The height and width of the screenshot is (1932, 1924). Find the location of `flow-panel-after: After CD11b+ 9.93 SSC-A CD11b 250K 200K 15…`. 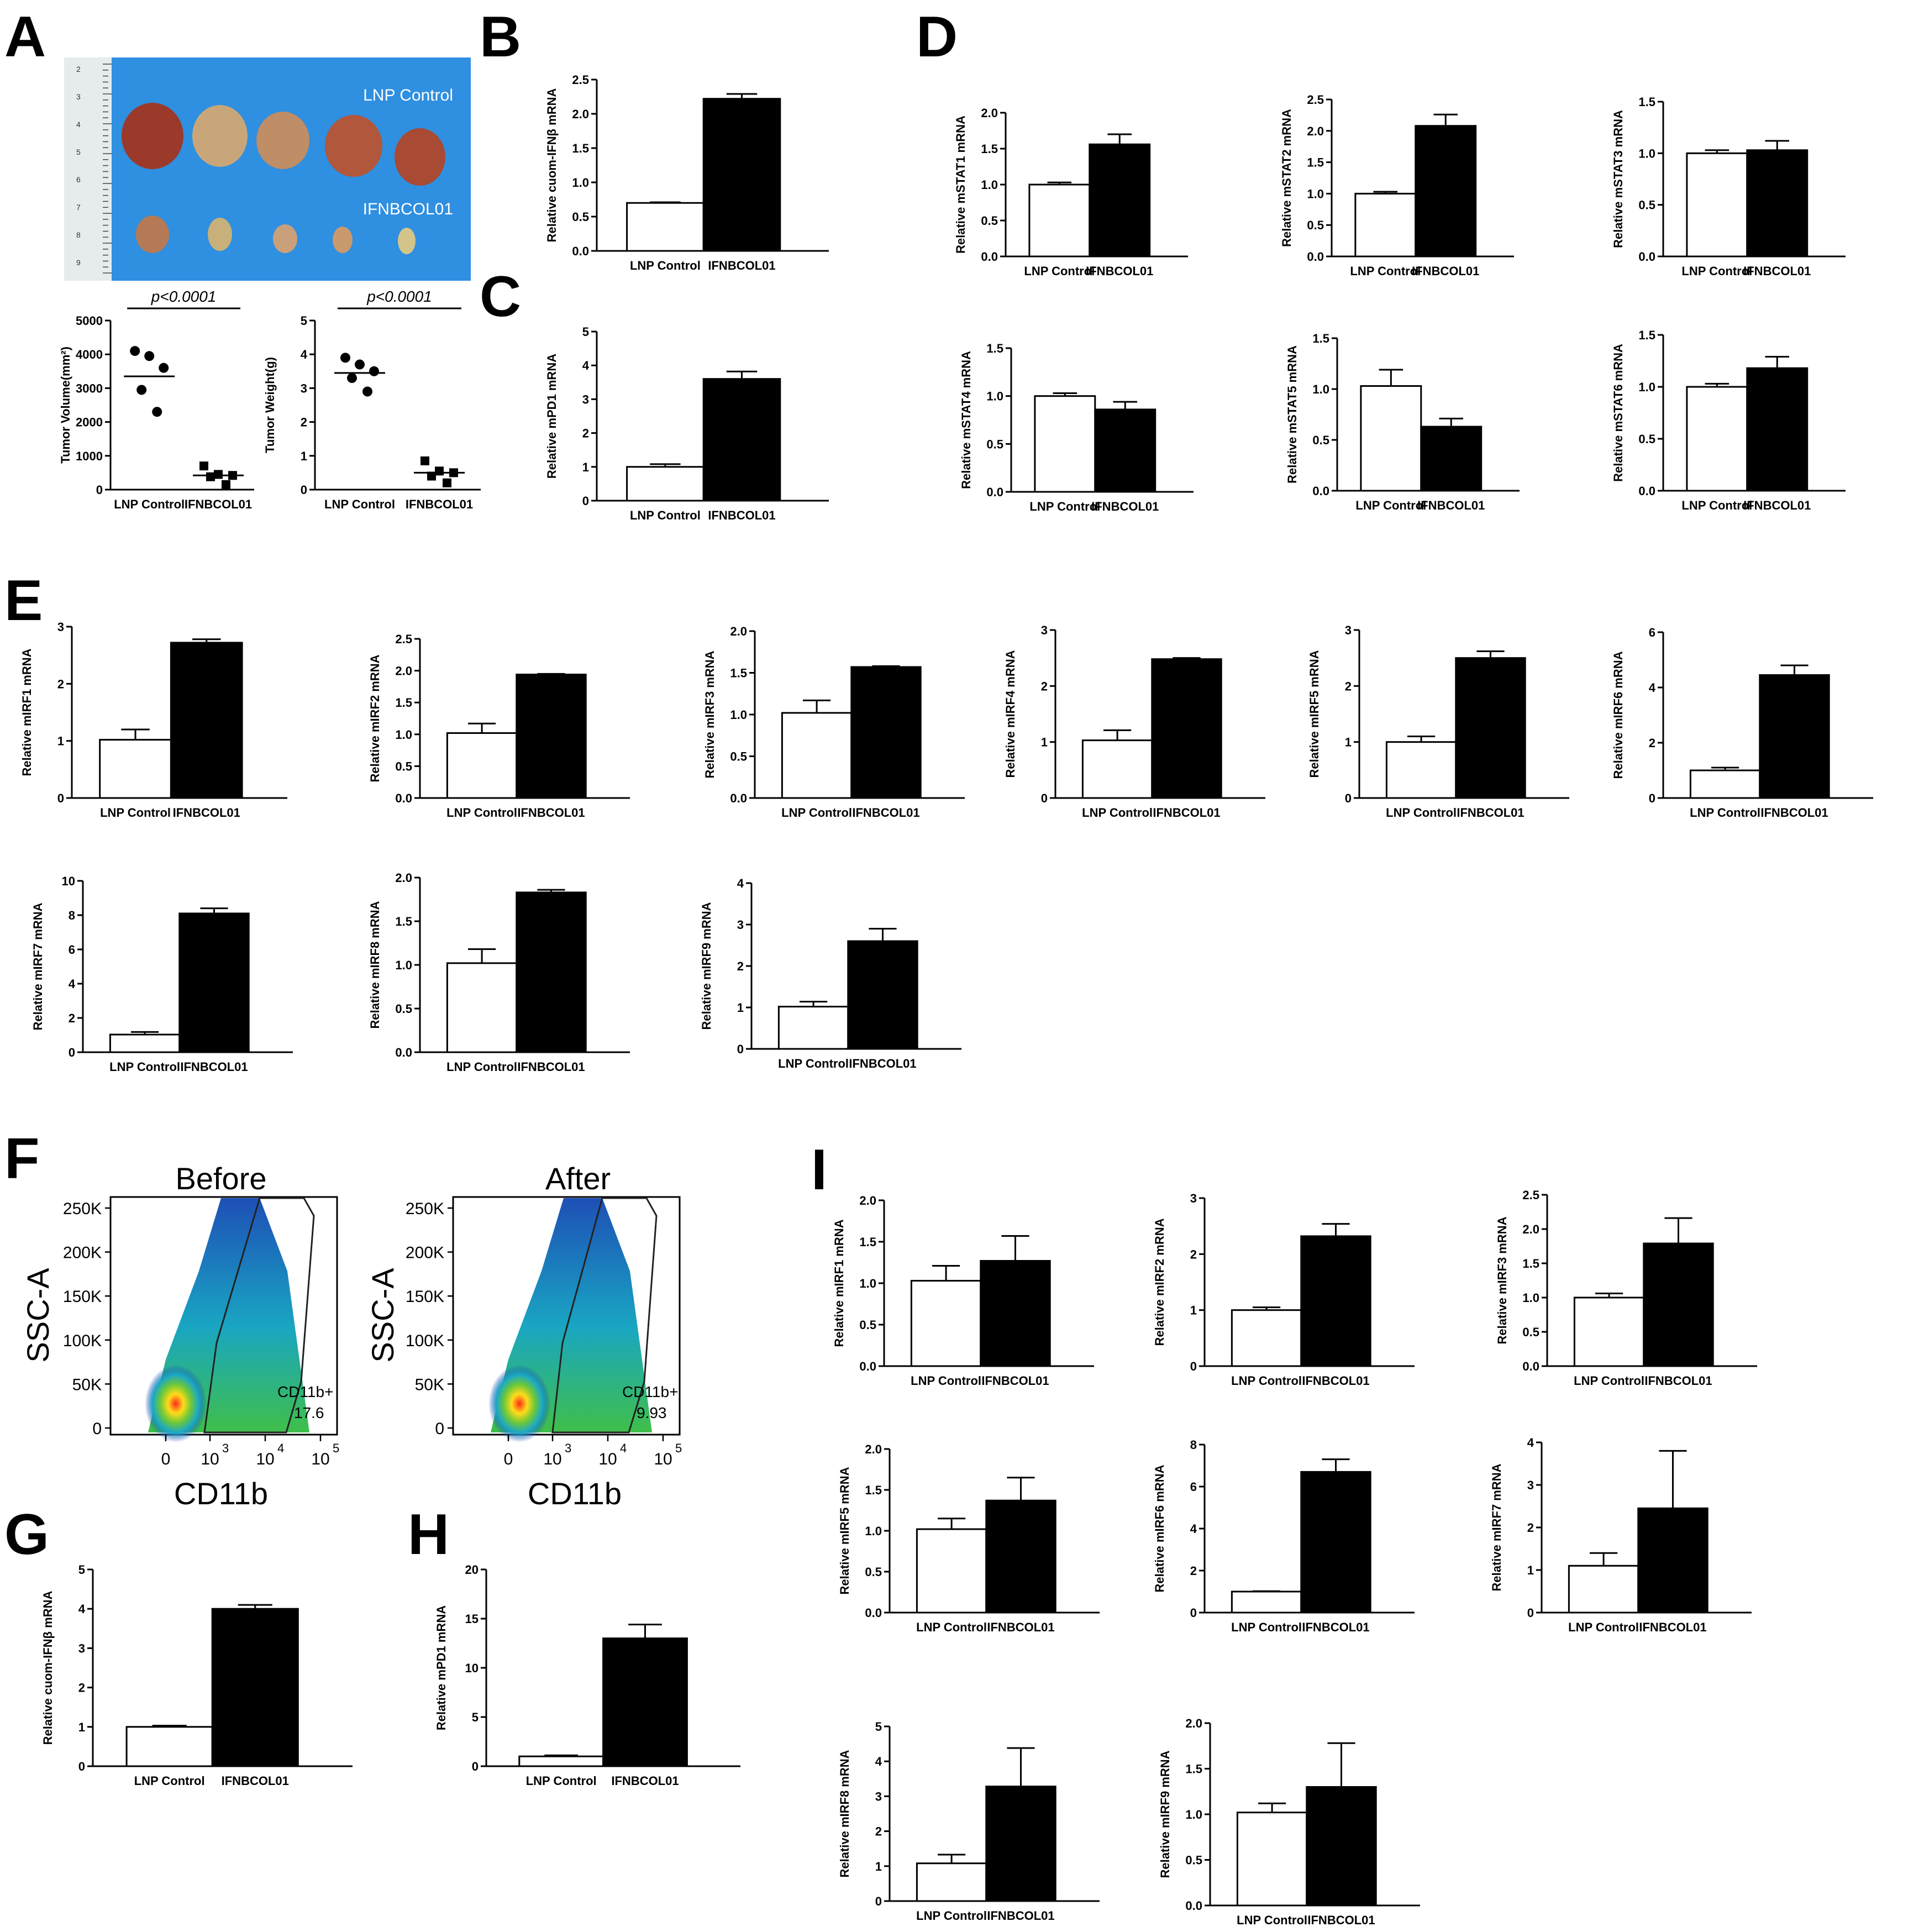

flow-panel-after: After CD11b+ 9.93 SSC-A CD11b 250K 200K 15… is located at coordinates (523, 1336).